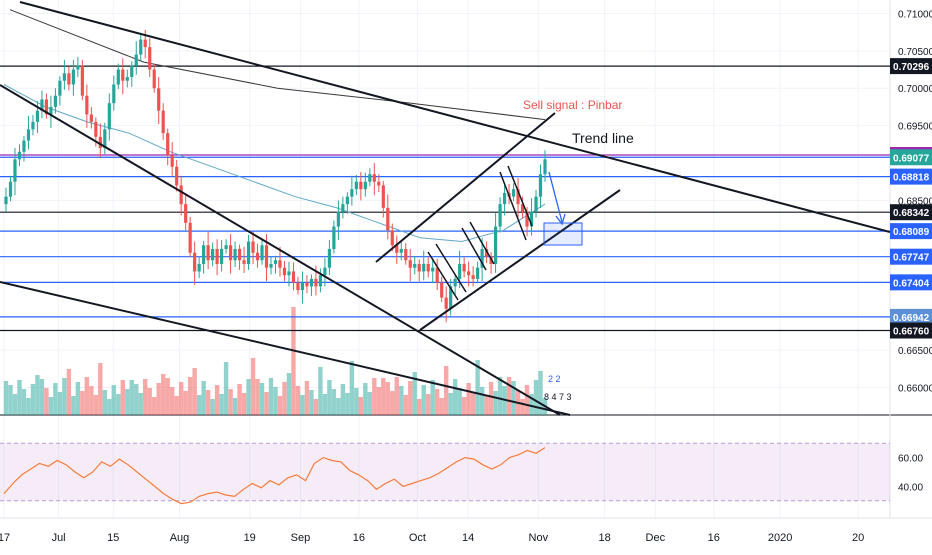 The height and width of the screenshot is (555, 932). Describe the element at coordinates (277, 65) in the screenshot. I see `ma-200-line` at that location.